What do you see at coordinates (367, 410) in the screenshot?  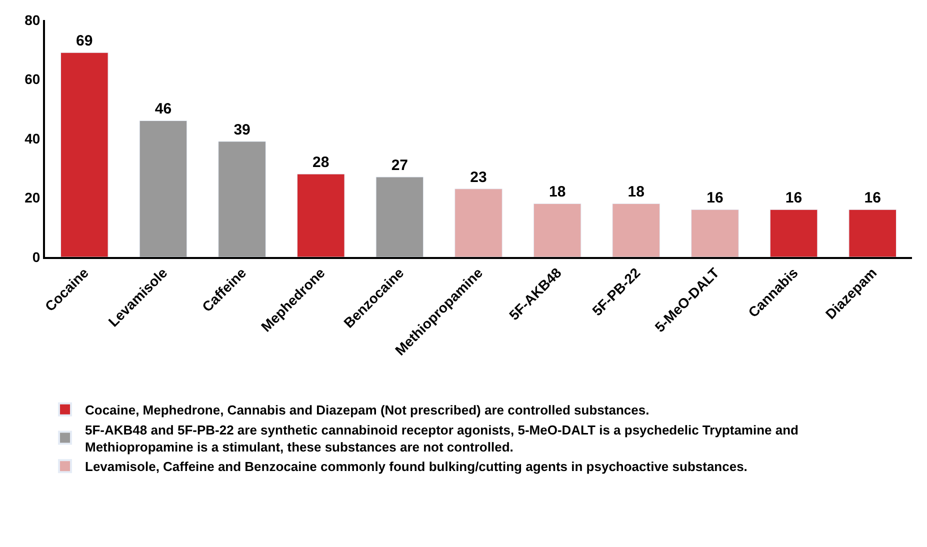 I see `legend-label: Cocaine, Mephedrone, Cannabis and Diazepam (Not prescribed) are controlled substances.` at bounding box center [367, 410].